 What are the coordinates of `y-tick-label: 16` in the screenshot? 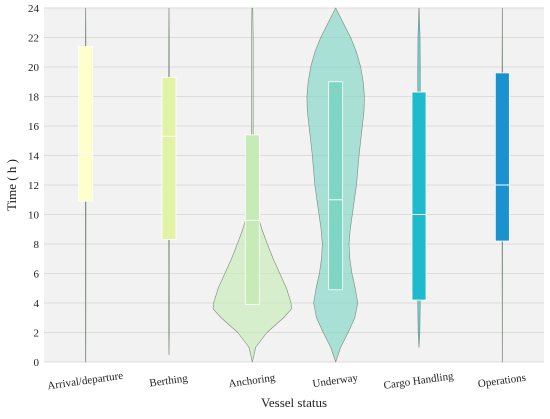 It's located at (34, 127).